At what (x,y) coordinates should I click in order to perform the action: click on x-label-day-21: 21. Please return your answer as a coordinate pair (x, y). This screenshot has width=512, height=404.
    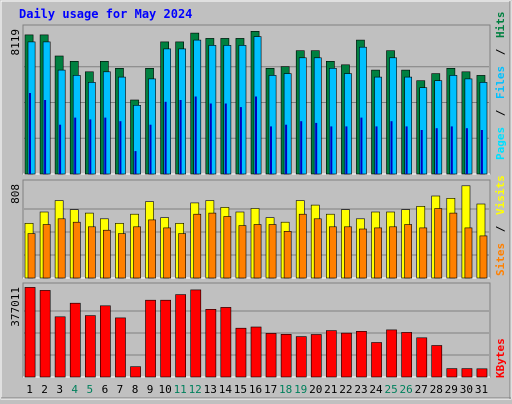
    Looking at the image, I should click on (330, 389).